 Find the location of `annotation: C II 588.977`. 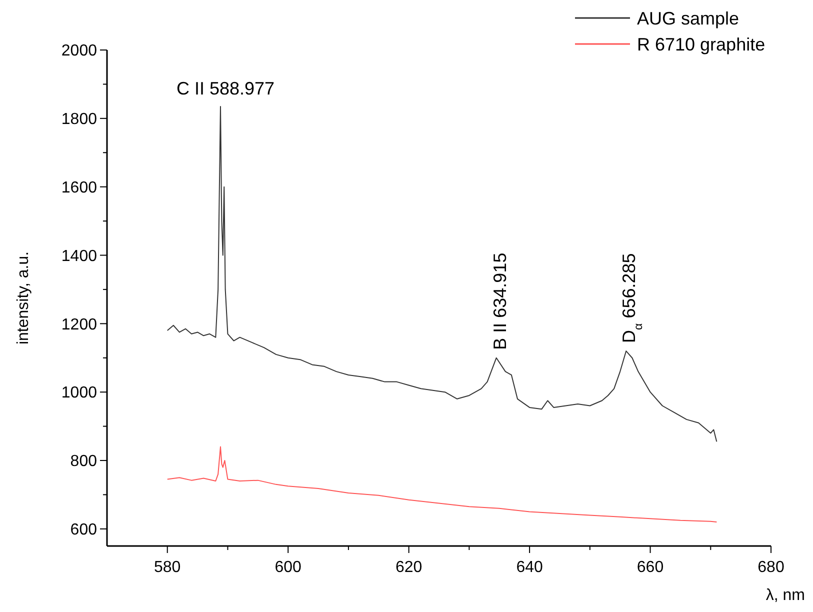

annotation: C II 588.977 is located at coordinates (225, 88).